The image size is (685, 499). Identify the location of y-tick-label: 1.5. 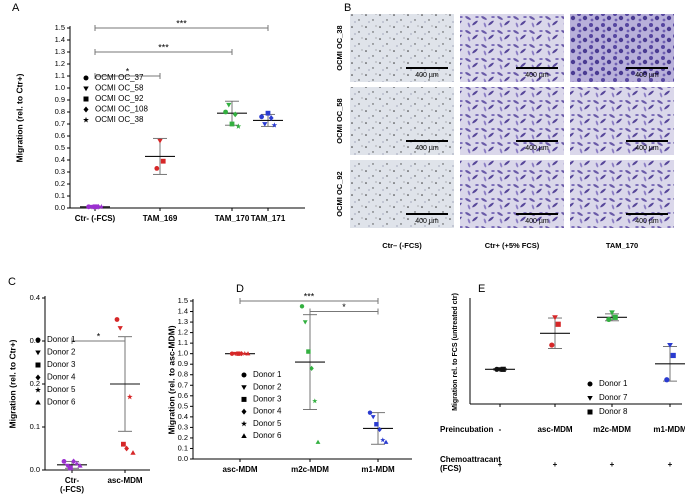
(183, 300).